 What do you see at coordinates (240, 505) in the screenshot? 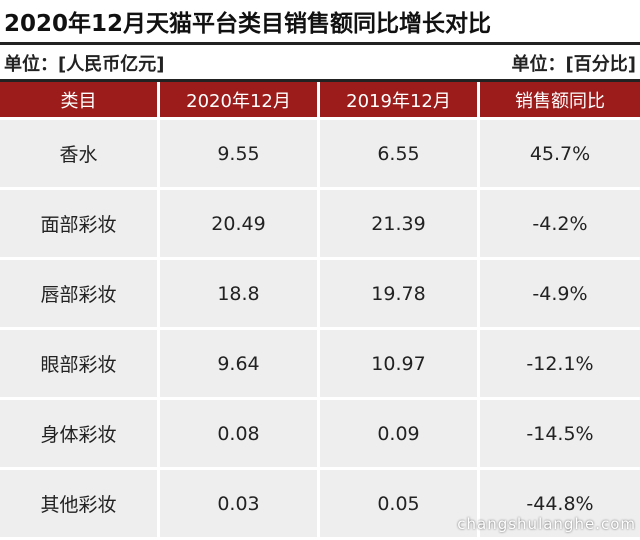
I see `table-cell: 0.03` at bounding box center [240, 505].